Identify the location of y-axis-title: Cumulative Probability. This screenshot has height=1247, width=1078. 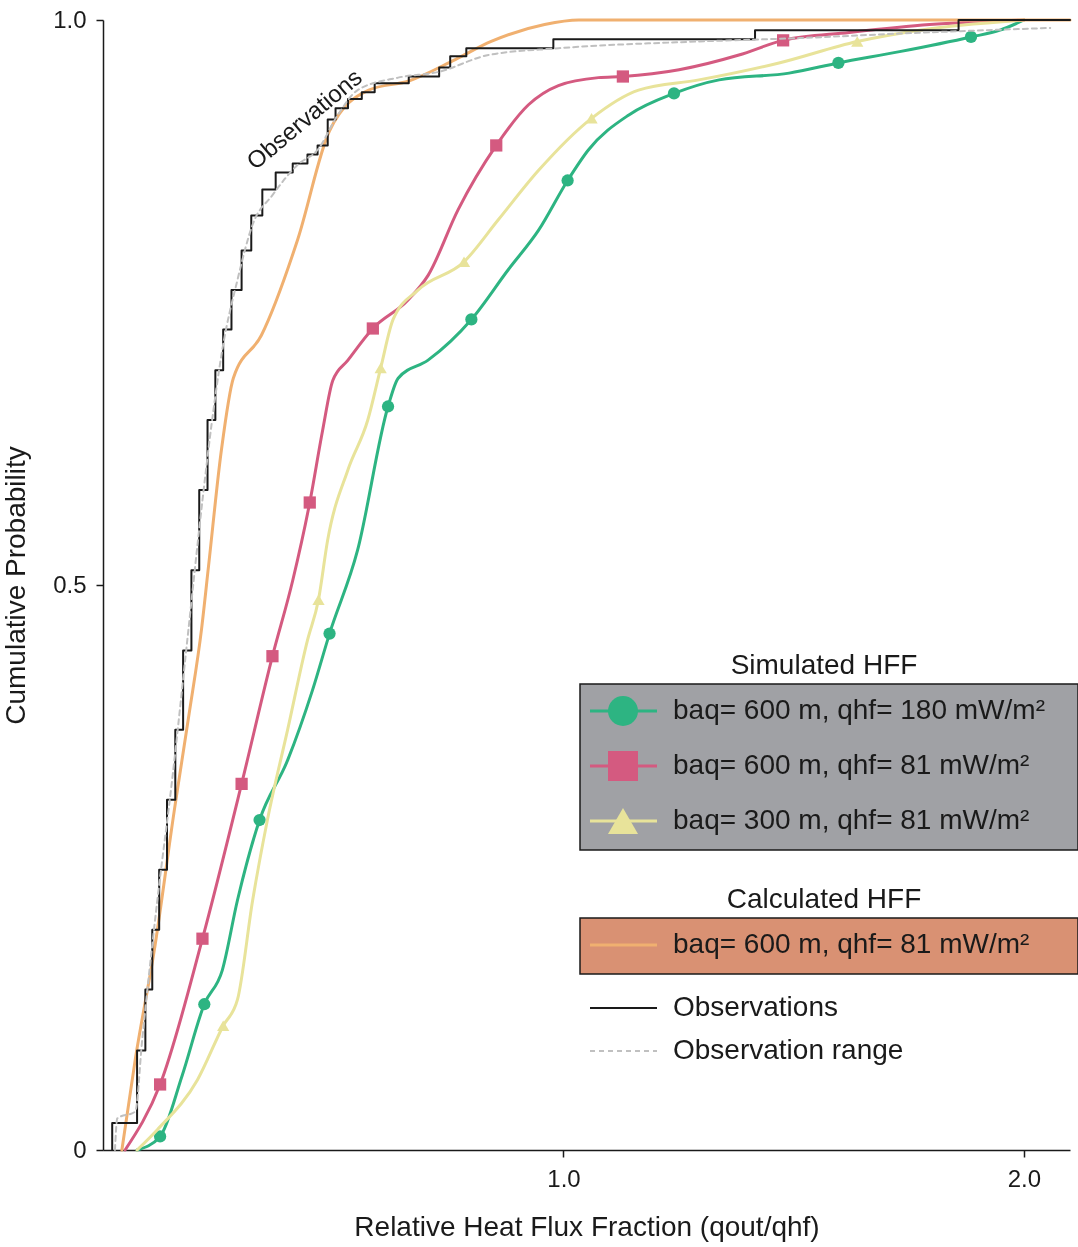
(16, 585).